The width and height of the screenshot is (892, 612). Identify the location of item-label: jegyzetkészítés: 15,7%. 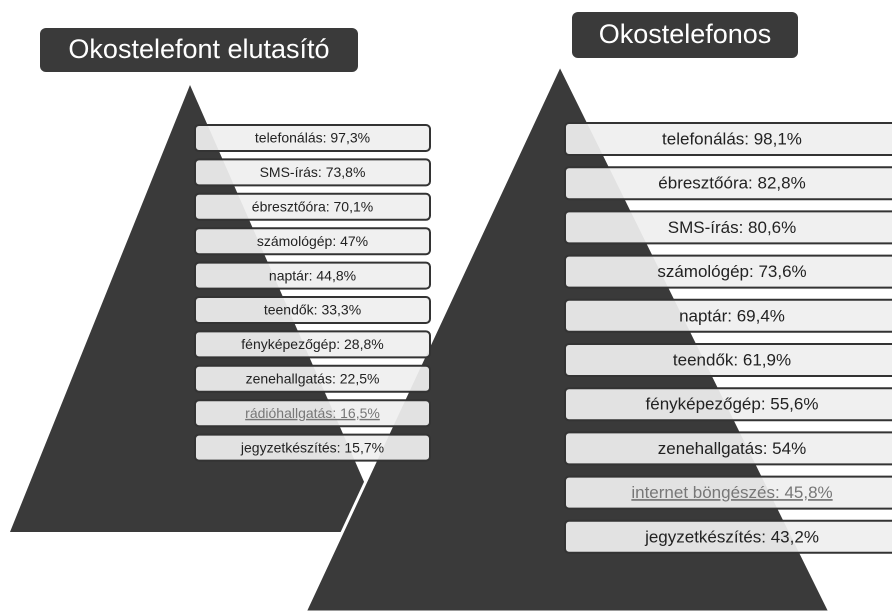
(312, 447).